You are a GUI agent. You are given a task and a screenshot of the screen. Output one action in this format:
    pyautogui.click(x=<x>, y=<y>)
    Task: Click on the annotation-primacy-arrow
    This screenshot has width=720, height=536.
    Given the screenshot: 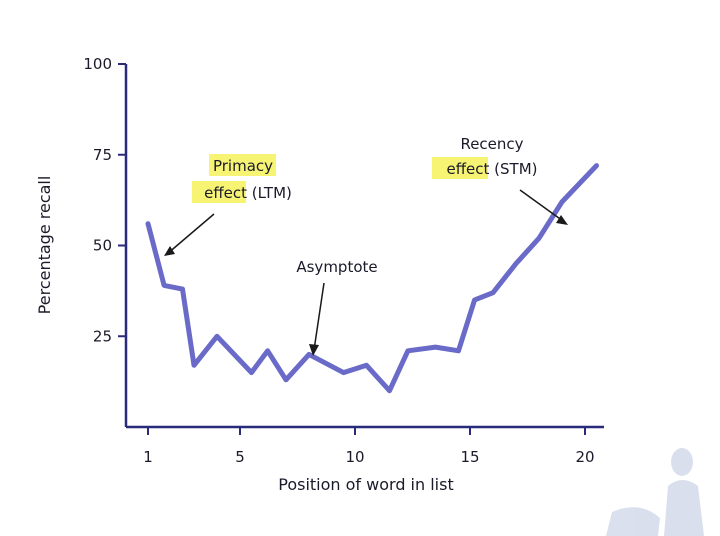 What is the action you would take?
    pyautogui.click(x=190, y=234)
    